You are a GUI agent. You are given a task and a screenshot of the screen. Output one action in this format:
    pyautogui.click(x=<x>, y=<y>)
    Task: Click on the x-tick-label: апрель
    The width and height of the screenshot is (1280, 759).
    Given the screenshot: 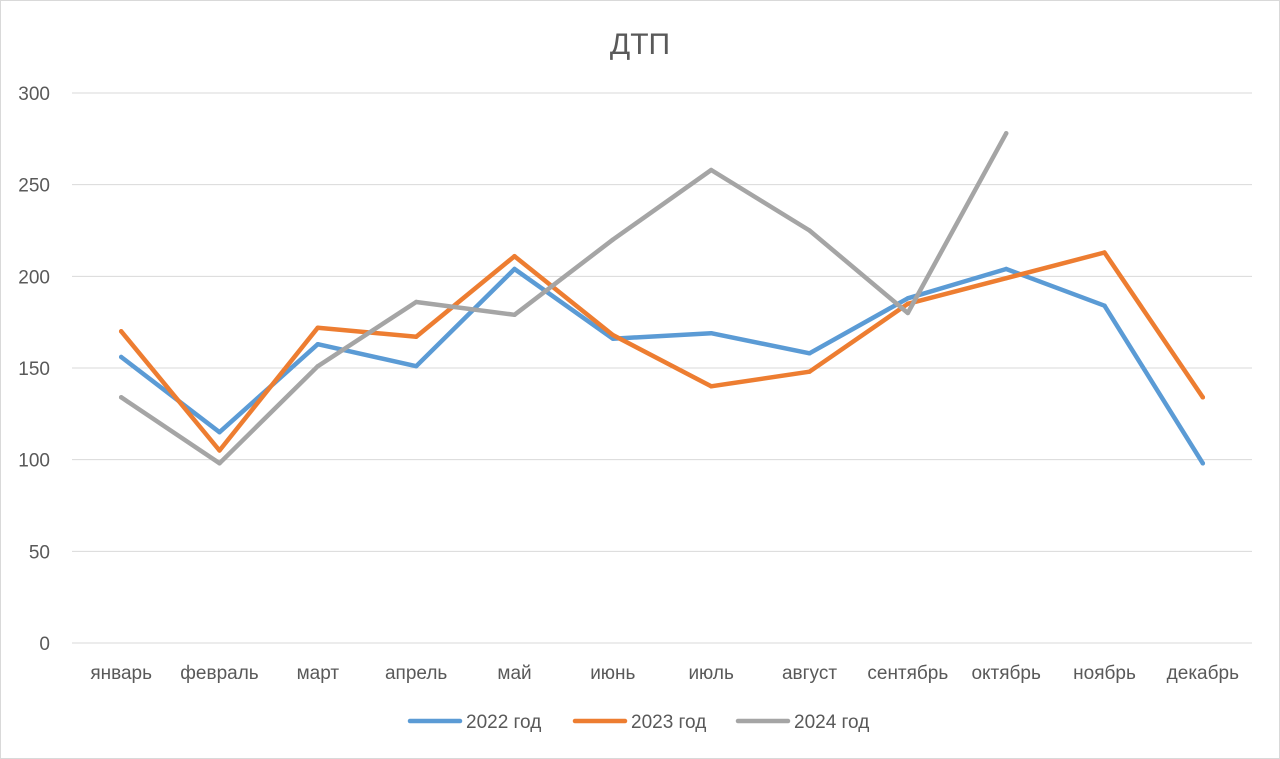 What is the action you would take?
    pyautogui.click(x=416, y=673)
    